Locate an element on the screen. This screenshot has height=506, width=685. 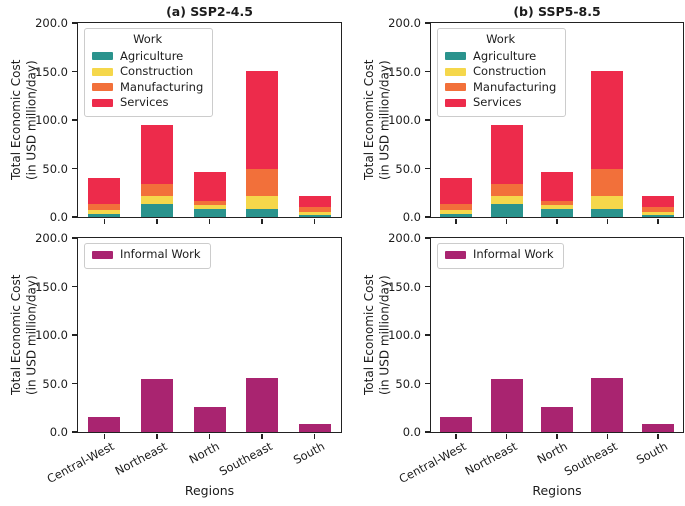
bar-north-construction is located at coordinates (209, 207).